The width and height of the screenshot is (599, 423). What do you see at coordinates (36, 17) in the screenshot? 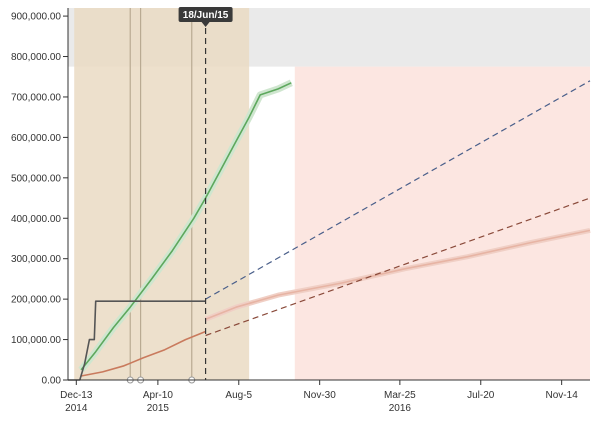
I see `y-tick-label-9: 900,000.00` at bounding box center [36, 17].